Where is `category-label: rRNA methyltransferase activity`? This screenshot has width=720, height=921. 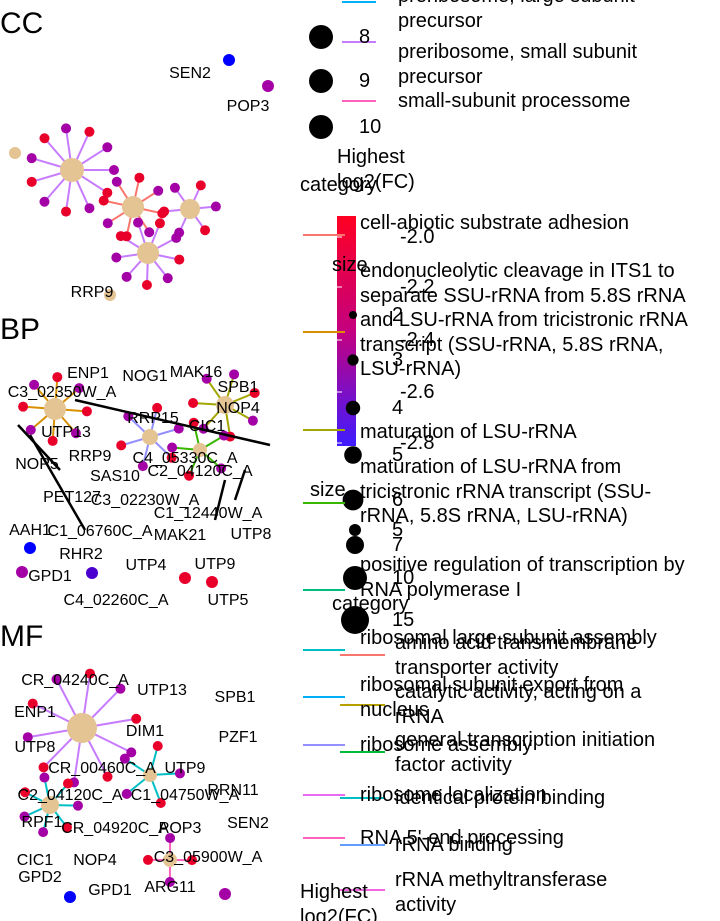
category-label: rRNA methyltransferase activity is located at coordinates (501, 892).